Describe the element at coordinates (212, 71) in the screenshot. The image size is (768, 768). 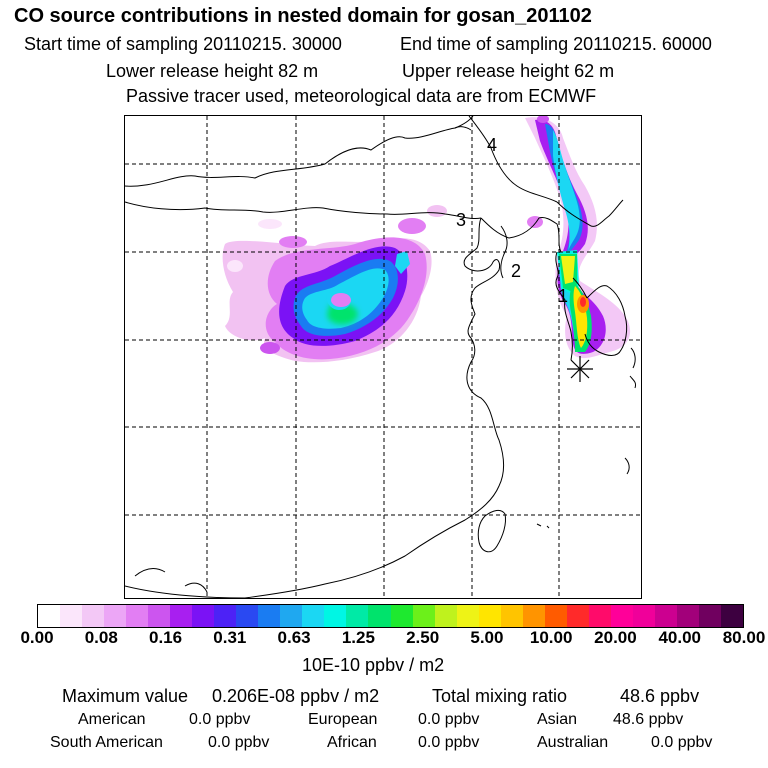
I see `lower-release-height: Lower release height 82 m` at that location.